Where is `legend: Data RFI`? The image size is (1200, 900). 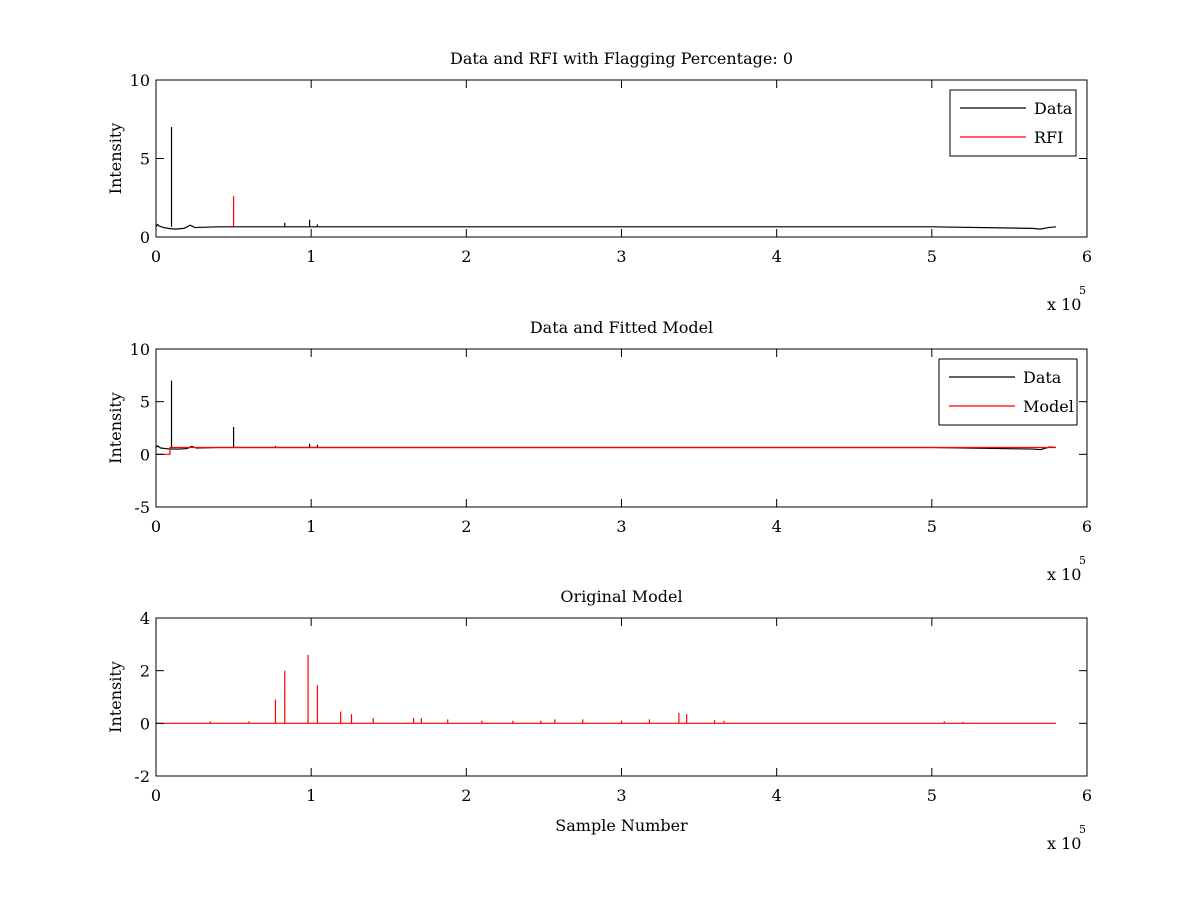 legend: Data RFI is located at coordinates (1013, 123).